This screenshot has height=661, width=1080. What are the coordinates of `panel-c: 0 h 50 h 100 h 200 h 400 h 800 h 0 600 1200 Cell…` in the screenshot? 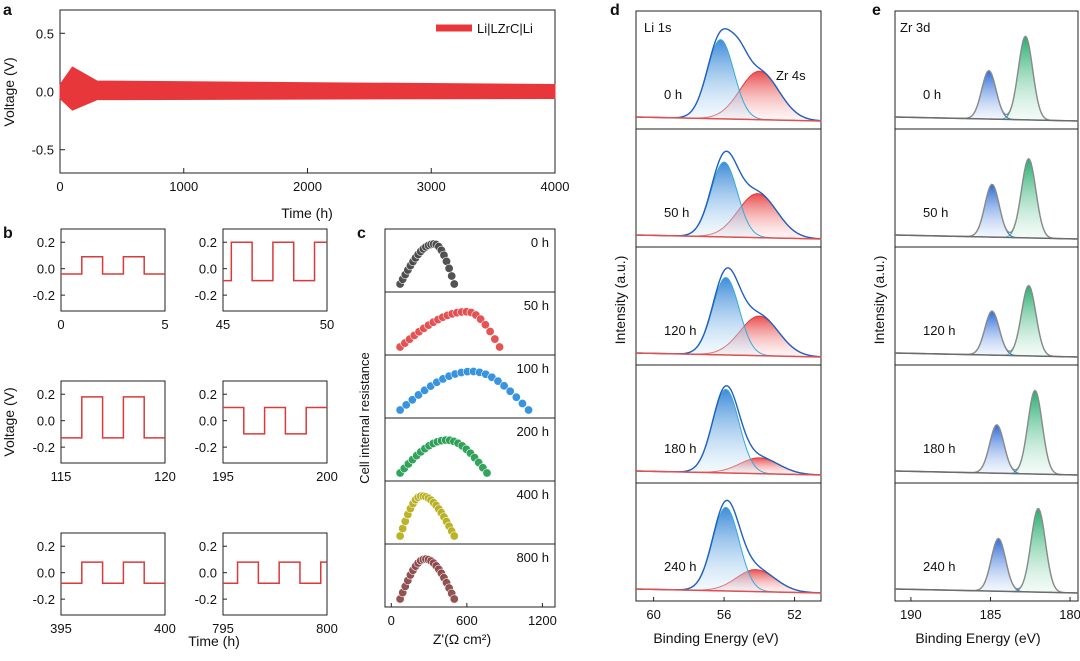 It's located at (457, 437).